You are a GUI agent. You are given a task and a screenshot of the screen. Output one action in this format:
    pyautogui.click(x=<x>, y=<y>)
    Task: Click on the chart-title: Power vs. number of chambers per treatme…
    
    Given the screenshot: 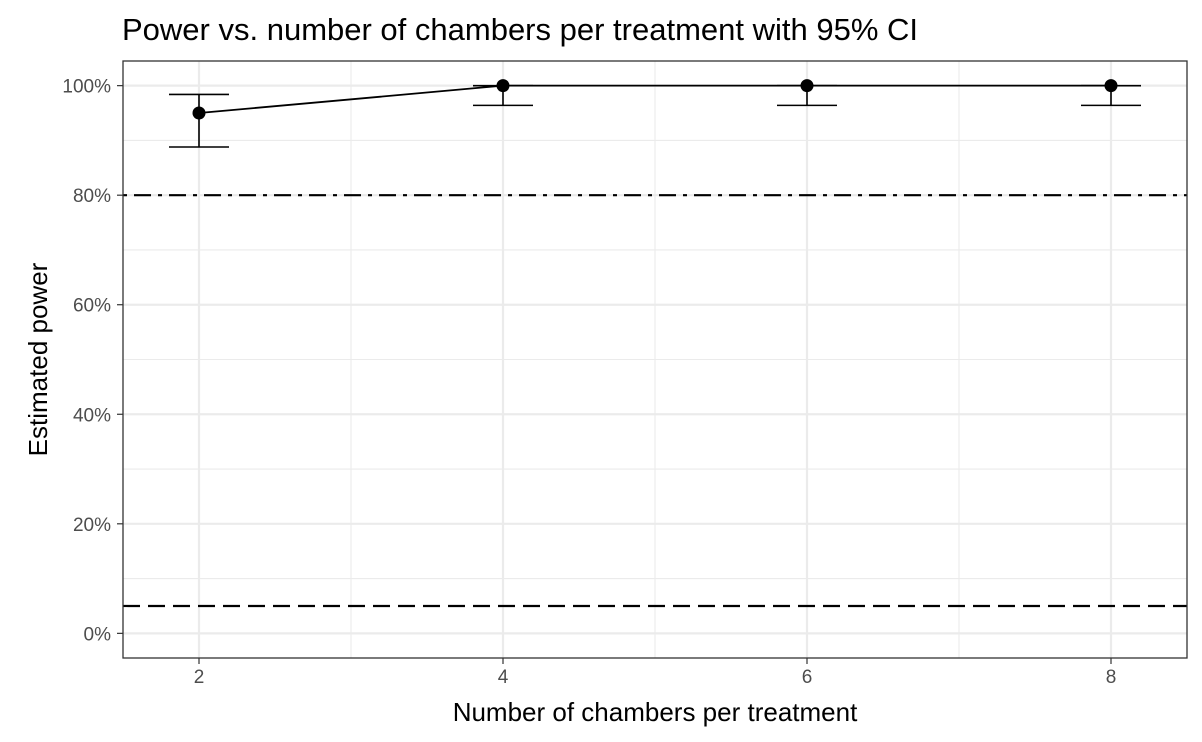 What is the action you would take?
    pyautogui.click(x=520, y=29)
    